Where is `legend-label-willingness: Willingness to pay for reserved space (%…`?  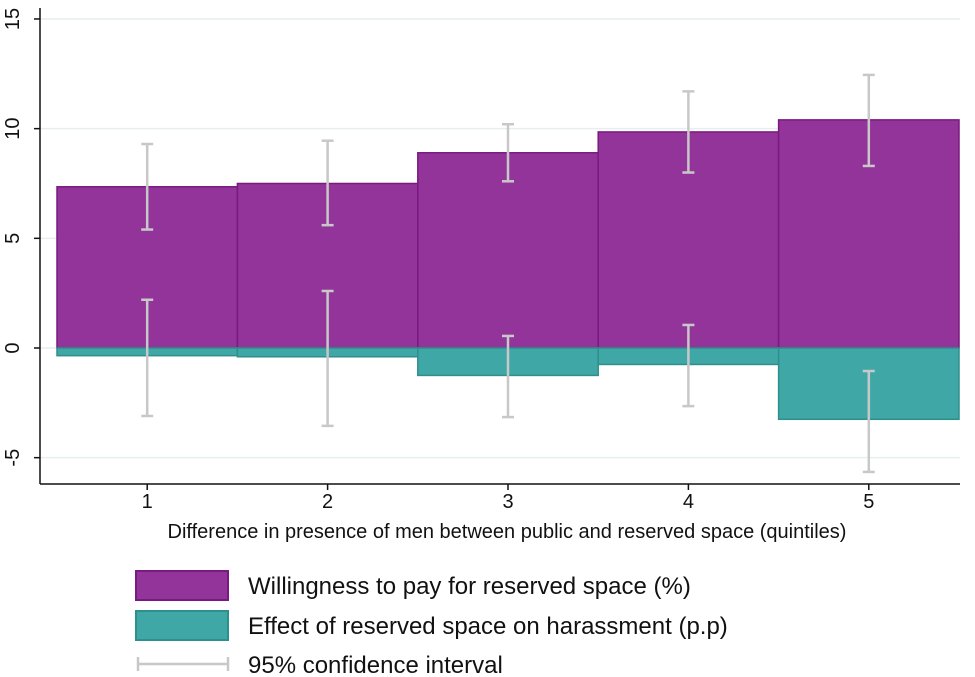 legend-label-willingness: Willingness to pay for reserved space (%… is located at coordinates (469, 586).